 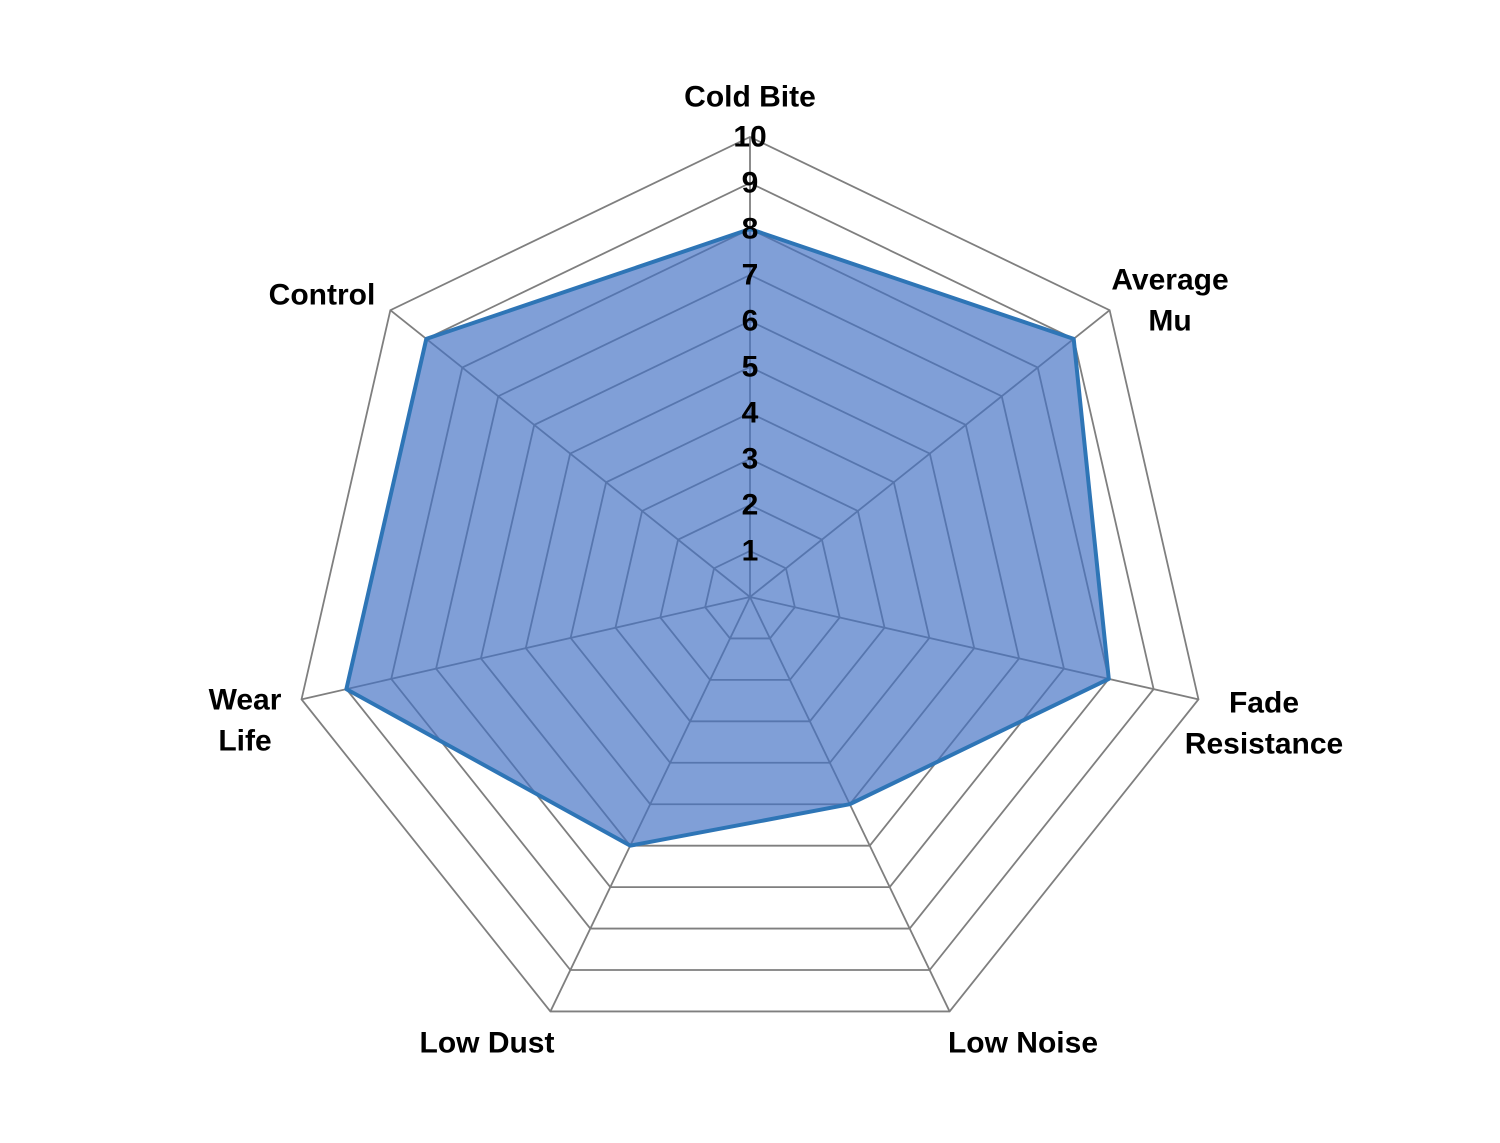 I want to click on tick-label-6: 6, so click(x=750, y=321).